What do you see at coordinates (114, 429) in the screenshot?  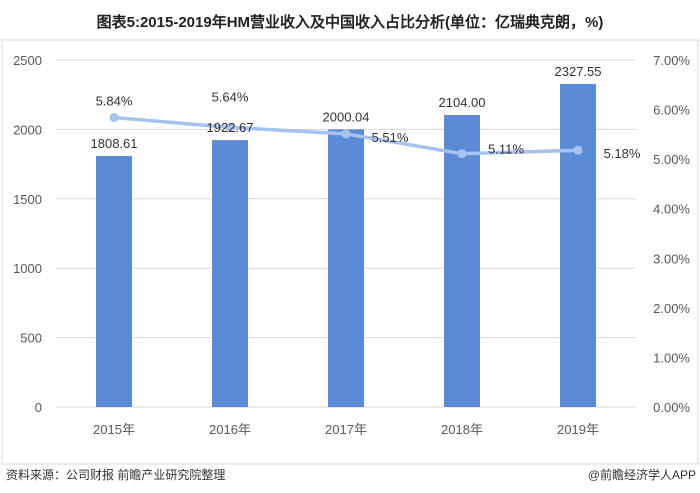 I see `x-axis-tick: 2015年` at bounding box center [114, 429].